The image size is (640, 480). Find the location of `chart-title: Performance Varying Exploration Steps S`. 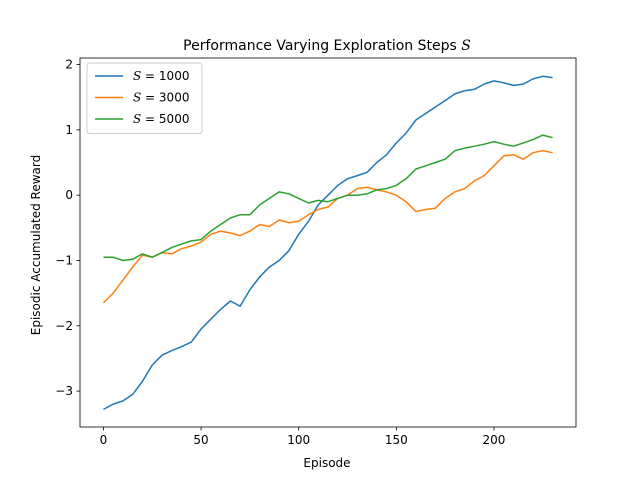

chart-title: Performance Varying Exploration Steps S is located at coordinates (327, 46).